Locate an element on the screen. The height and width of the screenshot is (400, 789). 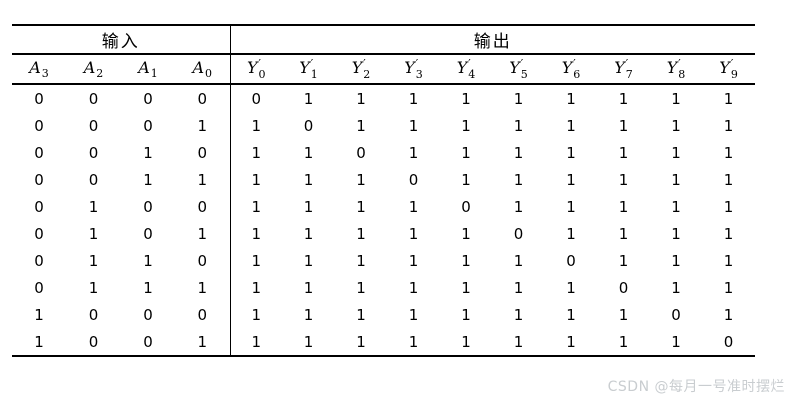
column-header-y7-prime: Y ′ 7 is located at coordinates (623, 69).